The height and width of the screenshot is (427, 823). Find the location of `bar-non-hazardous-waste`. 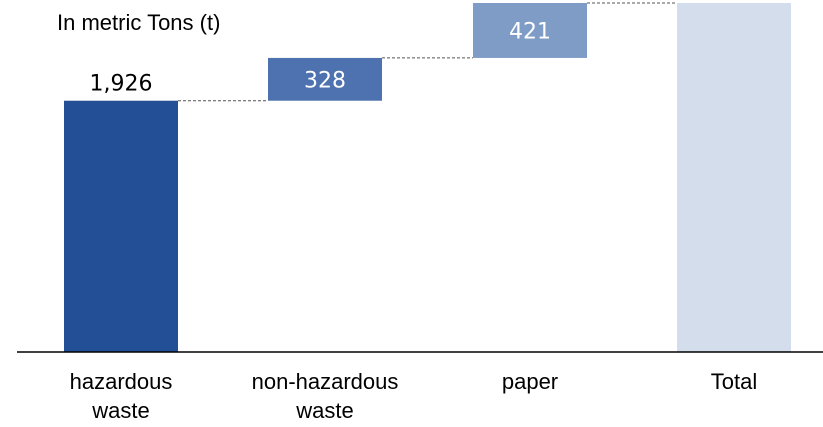

bar-non-hazardous-waste is located at coordinates (325, 79).